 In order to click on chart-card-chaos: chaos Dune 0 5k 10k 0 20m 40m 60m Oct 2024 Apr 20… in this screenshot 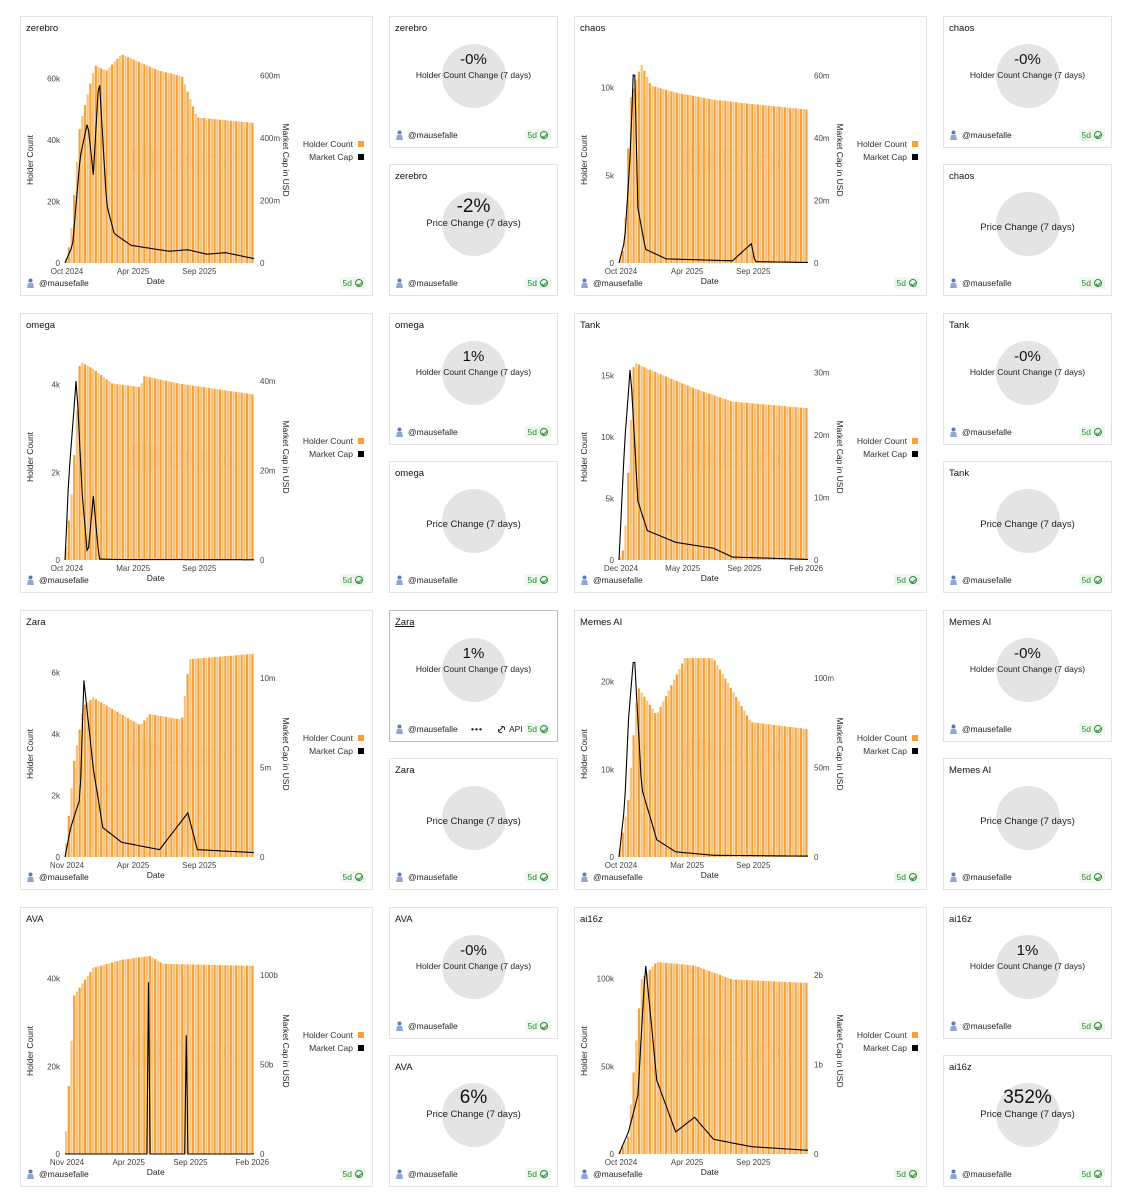, I will do `click(750, 156)`.